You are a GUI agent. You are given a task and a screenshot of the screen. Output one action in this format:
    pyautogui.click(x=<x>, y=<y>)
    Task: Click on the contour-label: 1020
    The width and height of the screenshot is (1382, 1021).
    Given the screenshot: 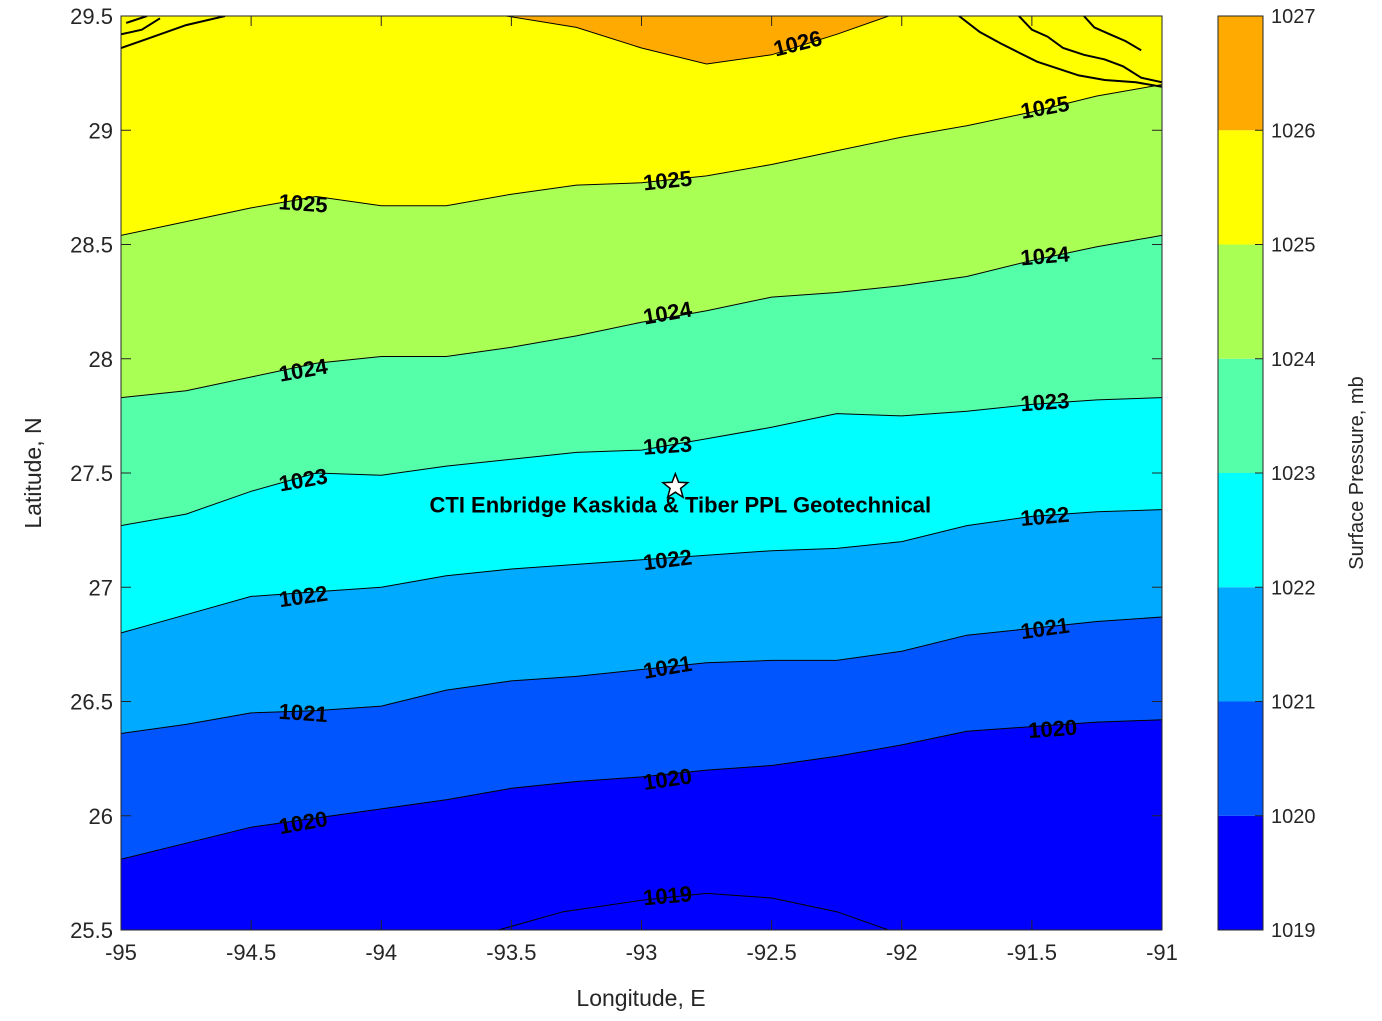 What is the action you would take?
    pyautogui.click(x=1052, y=729)
    